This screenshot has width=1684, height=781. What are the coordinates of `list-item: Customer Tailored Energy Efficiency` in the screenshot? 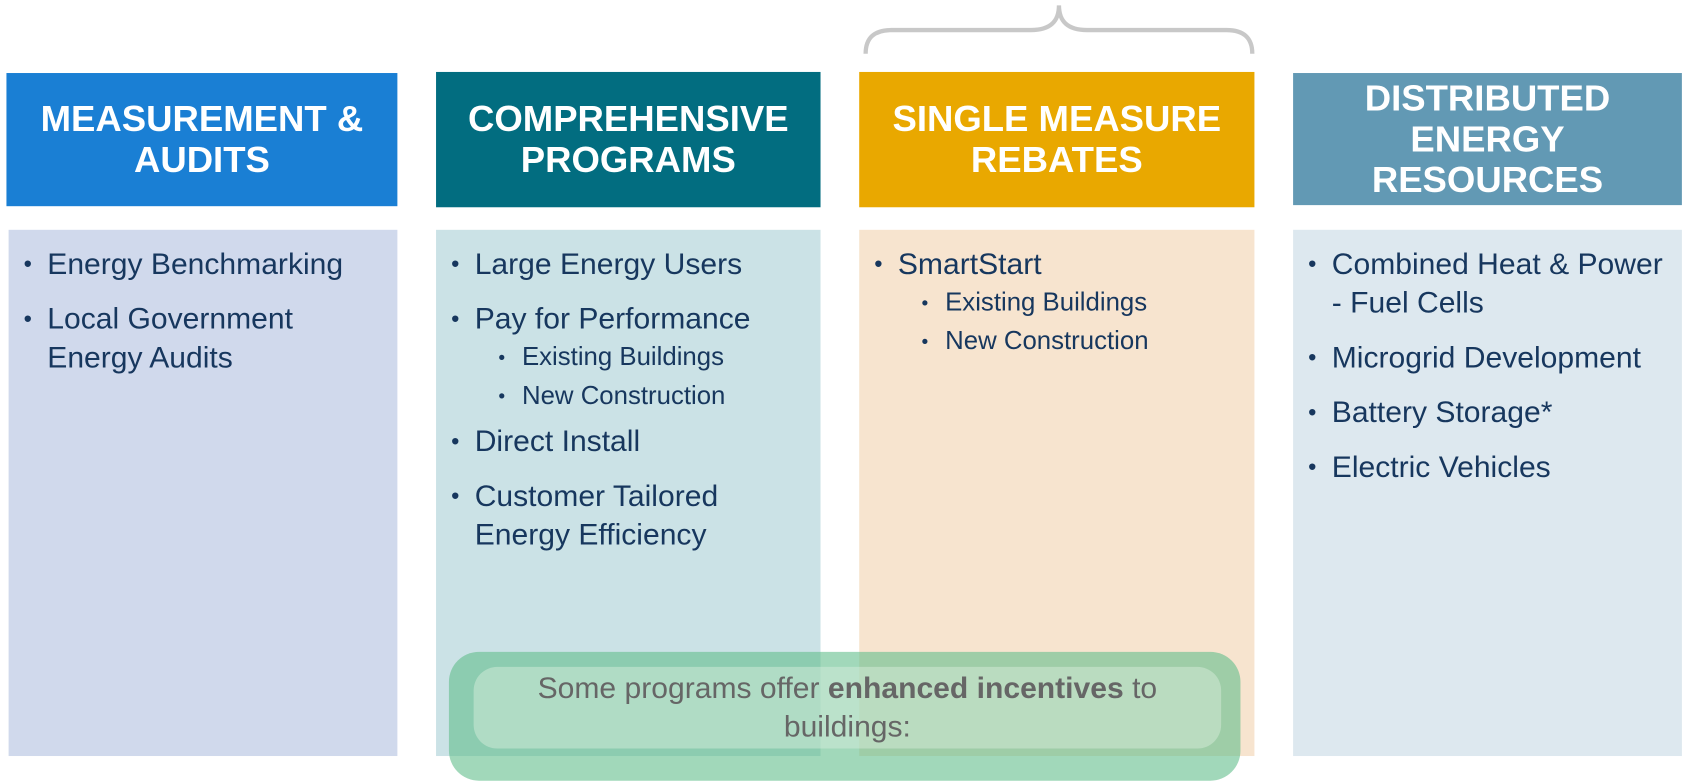 It's located at (630, 515).